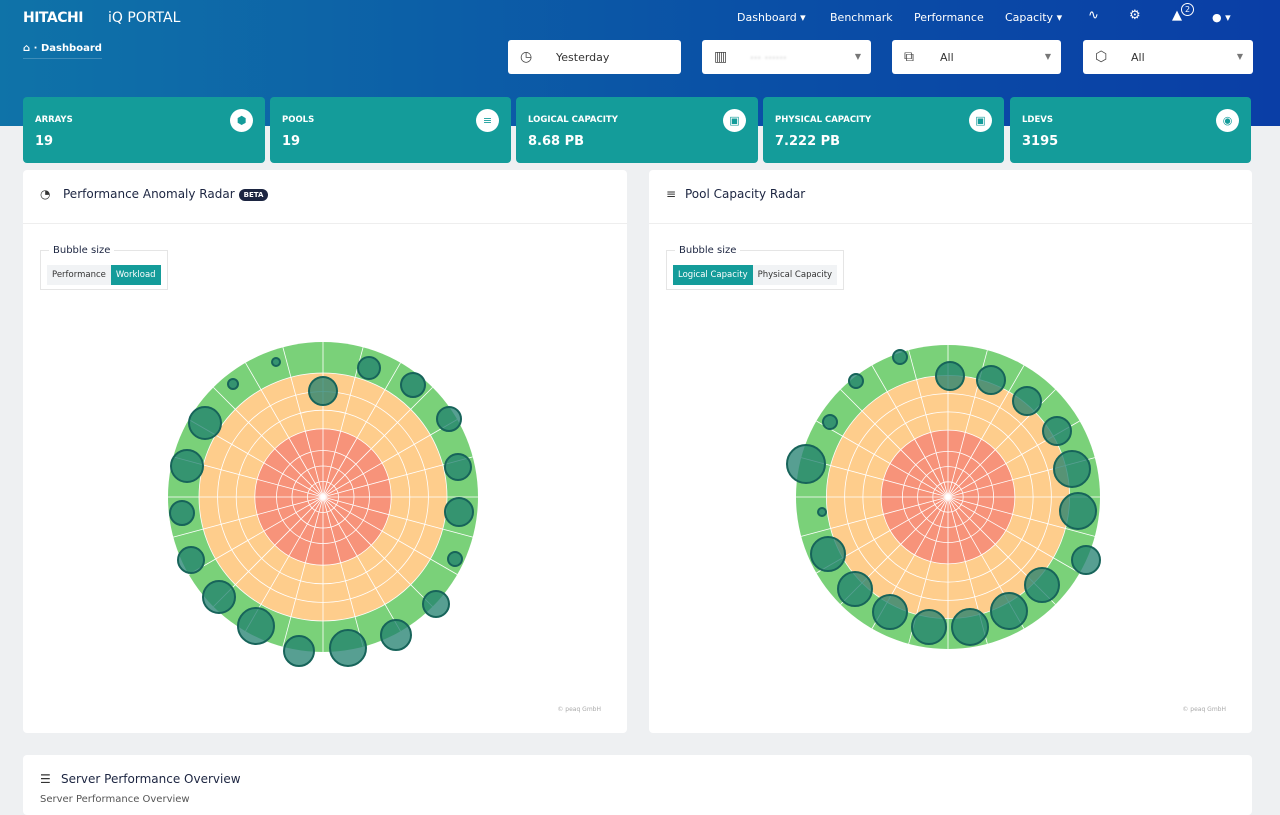 The width and height of the screenshot is (1280, 815). I want to click on performance-toggle: Performance, so click(79, 275).